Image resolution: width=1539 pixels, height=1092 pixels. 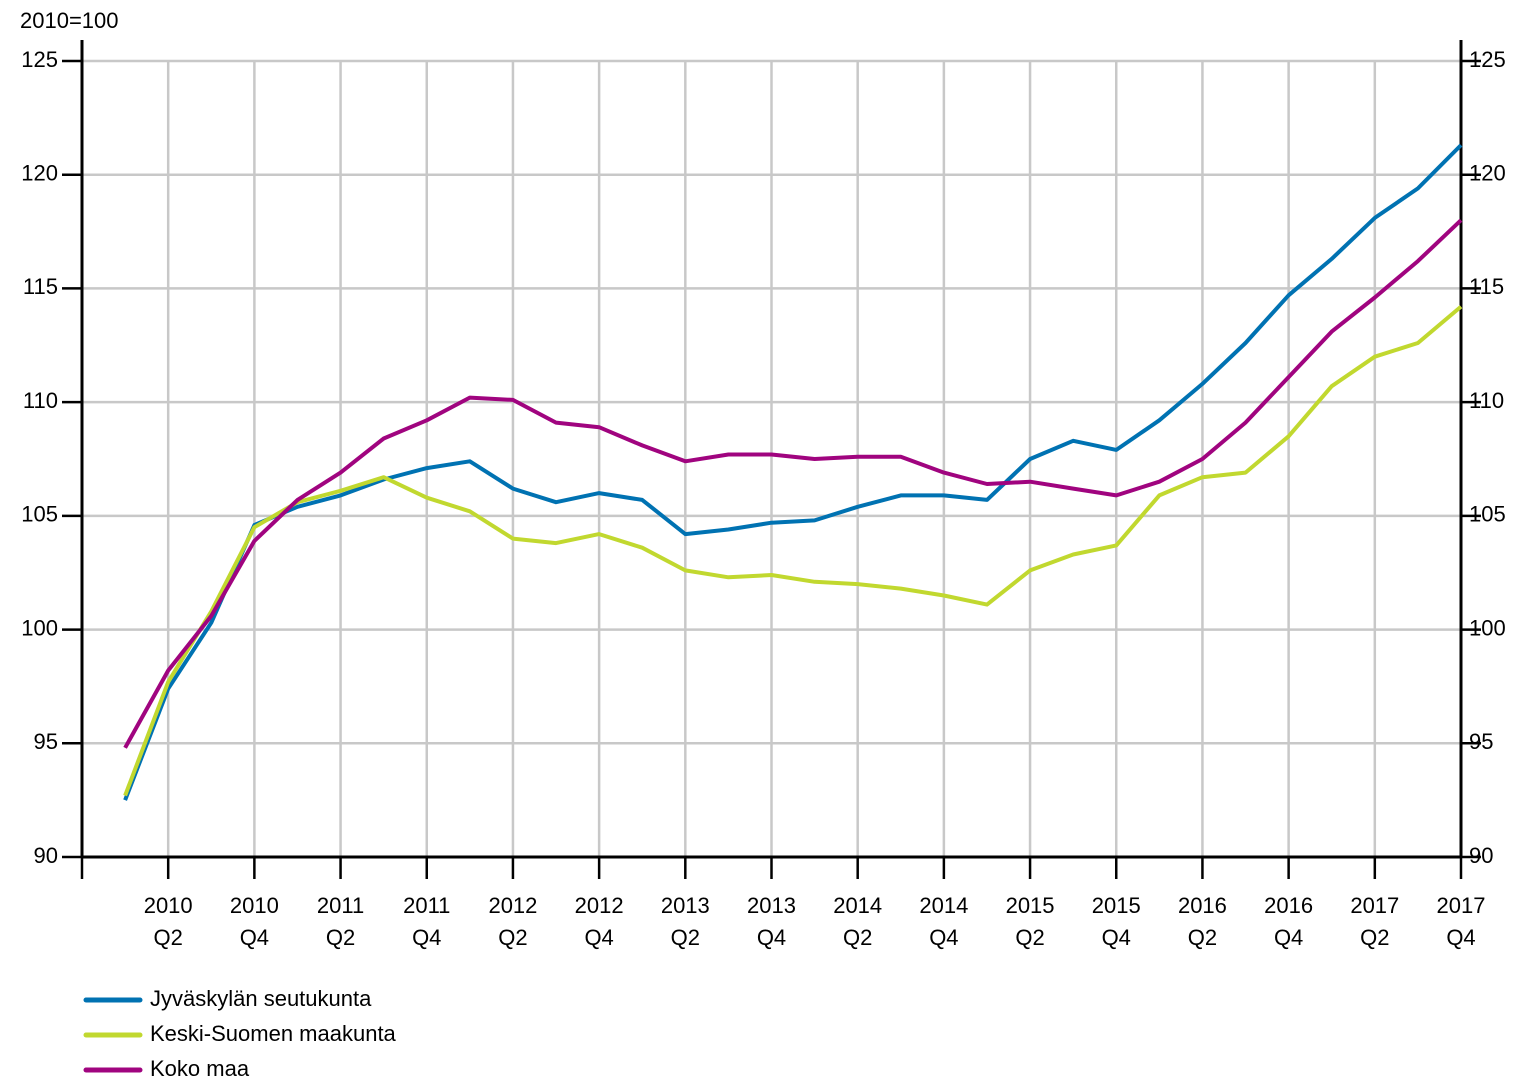 What do you see at coordinates (1030, 921) in the screenshot?
I see `x-tick-label: 2015 Q2` at bounding box center [1030, 921].